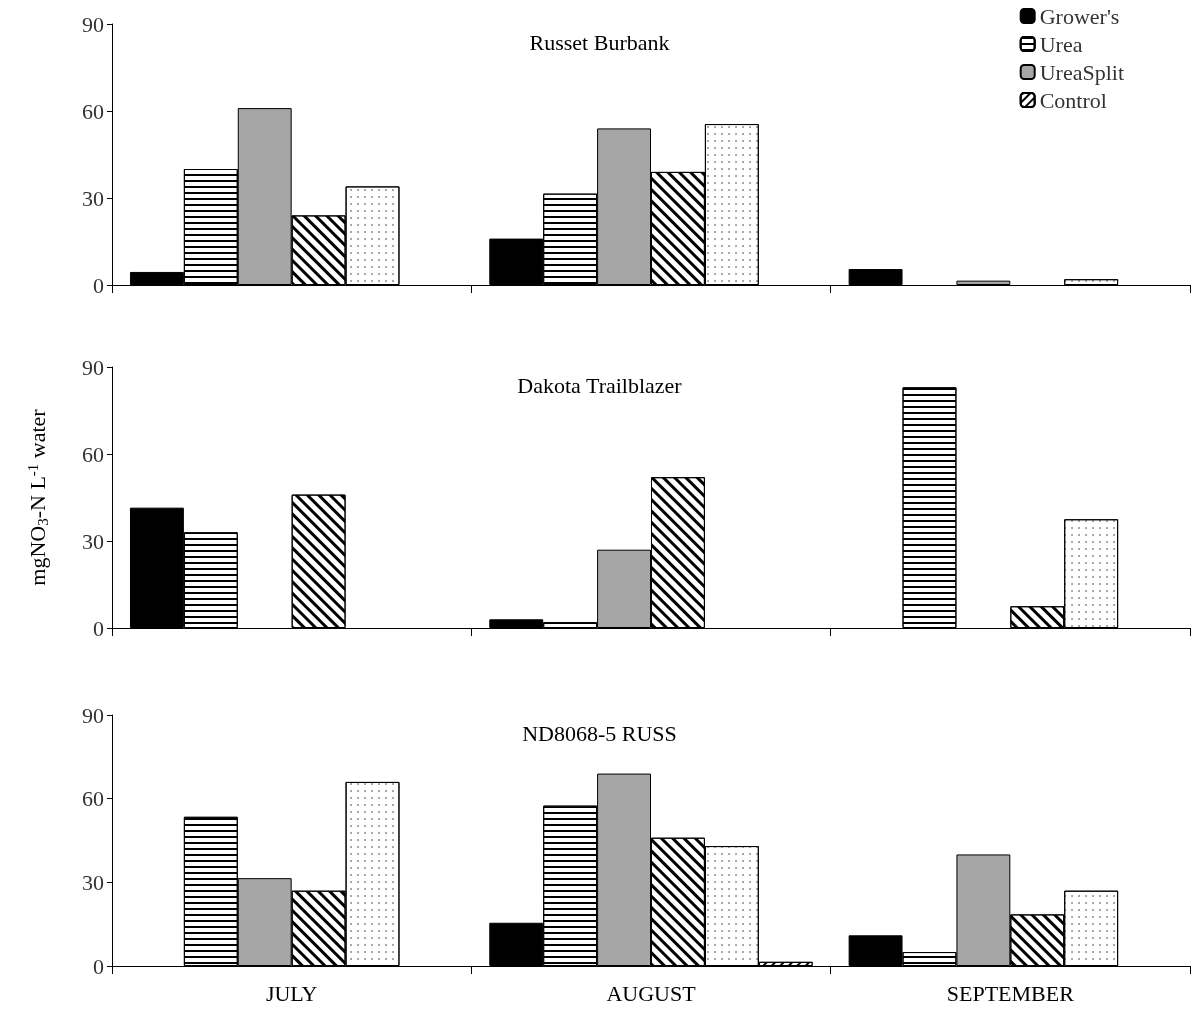 The height and width of the screenshot is (1013, 1199). I want to click on x-tick-label: JULY, so click(291, 993).